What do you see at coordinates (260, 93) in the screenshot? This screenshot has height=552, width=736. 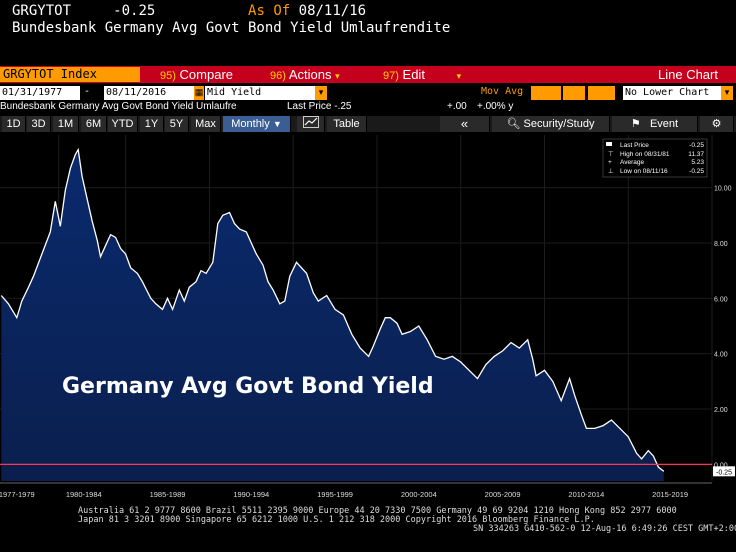 I see `field-select: Mid Yield` at bounding box center [260, 93].